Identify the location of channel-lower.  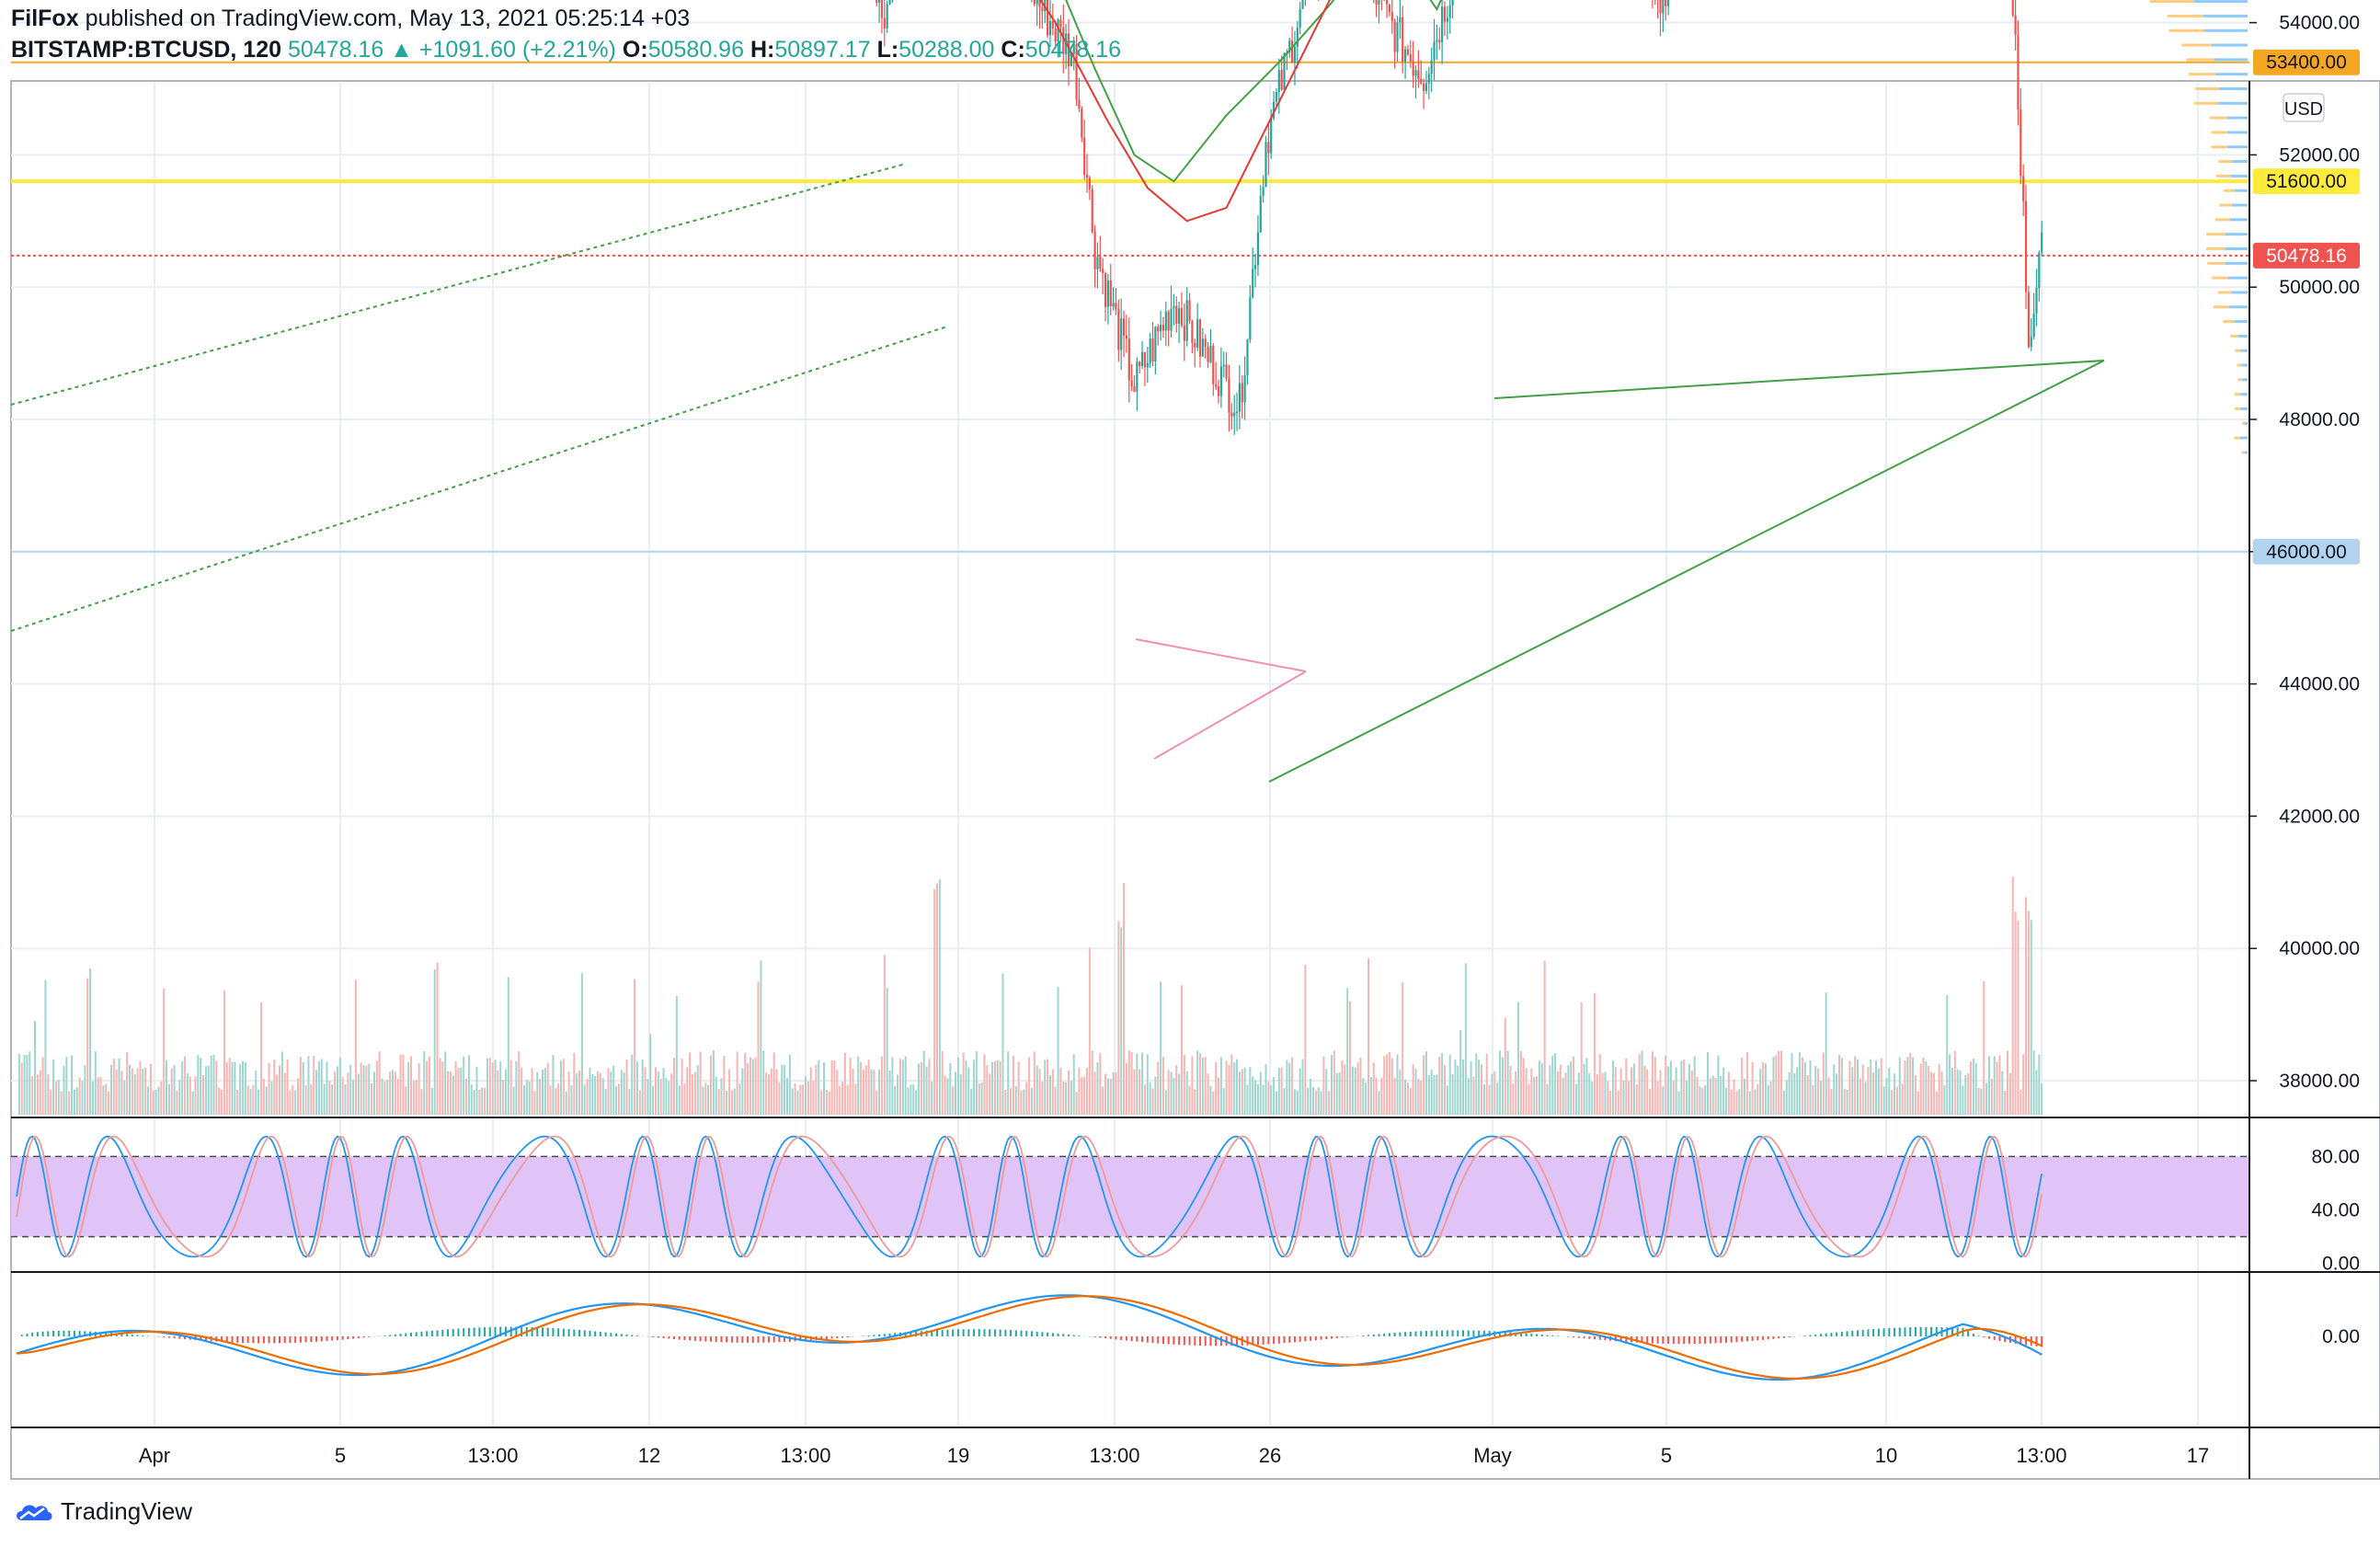
(479, 479).